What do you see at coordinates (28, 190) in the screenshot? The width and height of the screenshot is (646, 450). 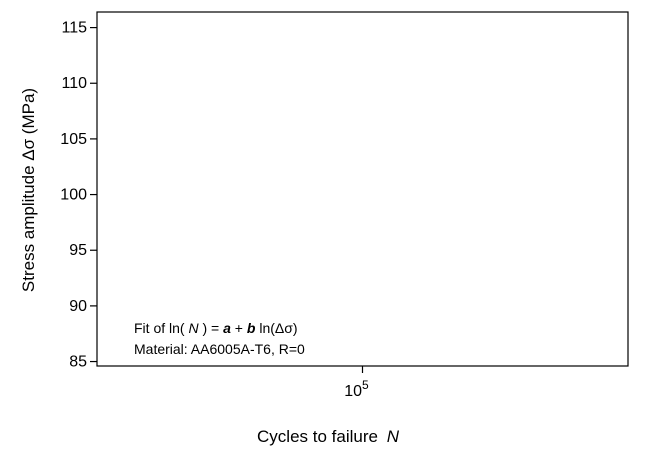 I see `y-axis-label: Stress amplitude Δσ (MPa)` at bounding box center [28, 190].